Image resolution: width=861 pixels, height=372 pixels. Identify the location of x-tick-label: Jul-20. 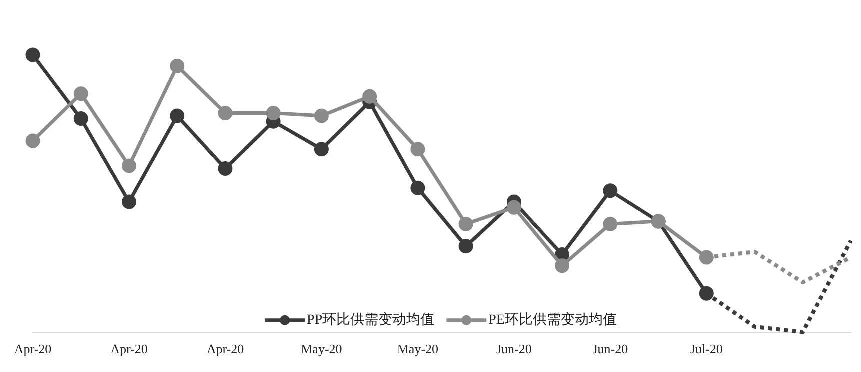
(706, 349).